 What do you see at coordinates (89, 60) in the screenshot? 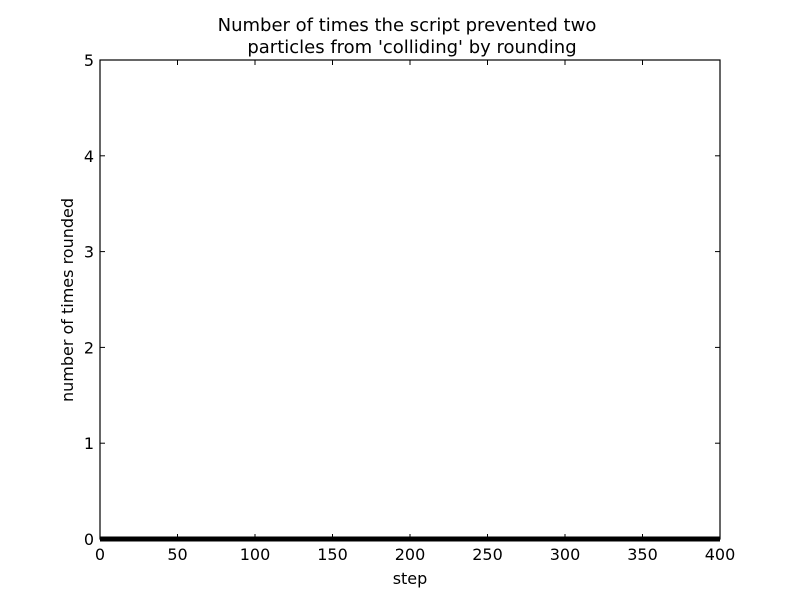
I see `y-tick-label: 5` at bounding box center [89, 60].